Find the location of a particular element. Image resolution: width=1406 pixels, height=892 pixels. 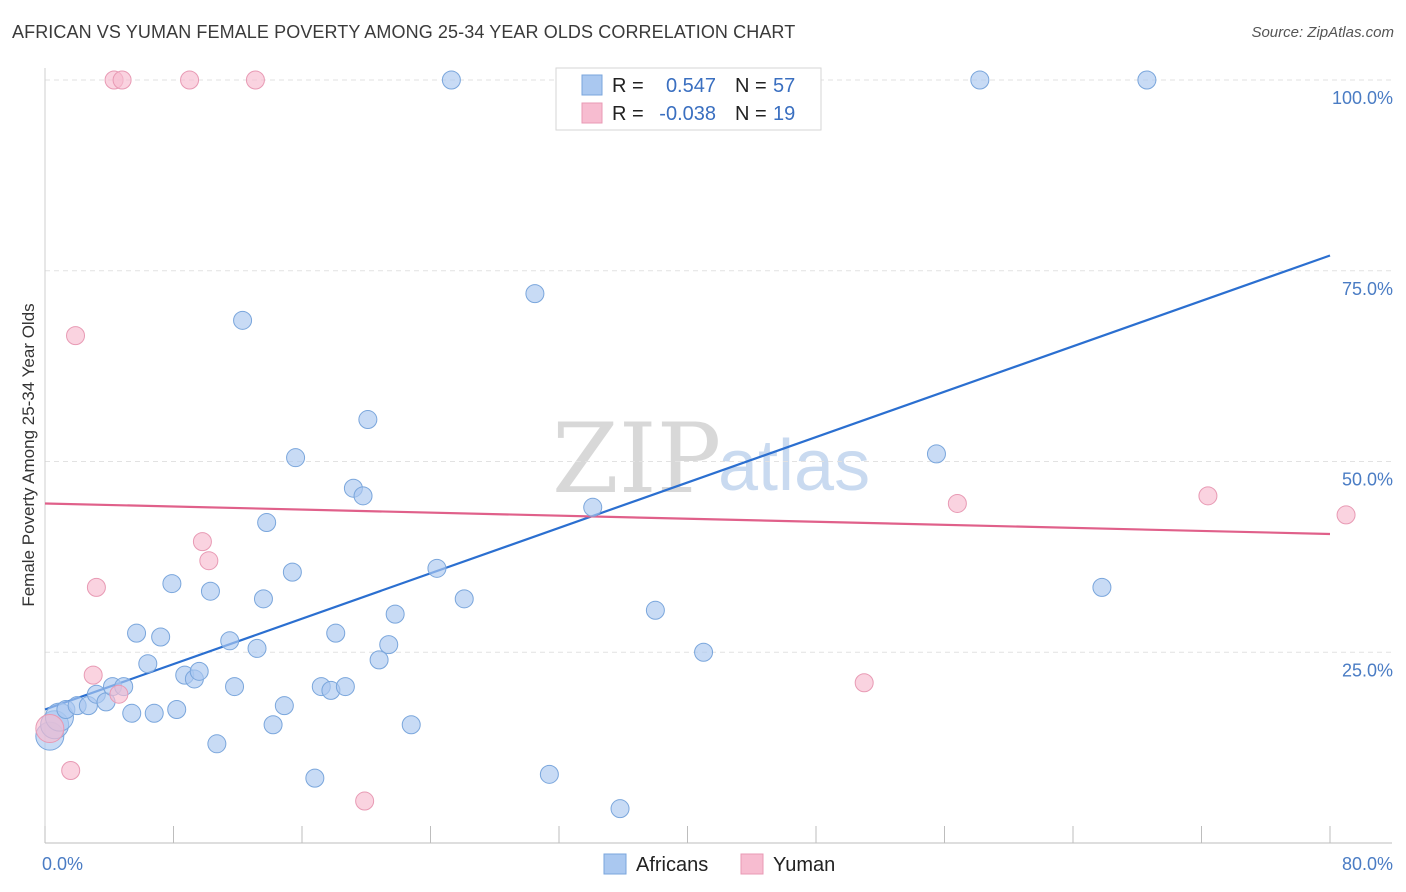

stats-legend: R = 0.547 N = 57 R = -0.038 N = 19 is located at coordinates (688, 99).